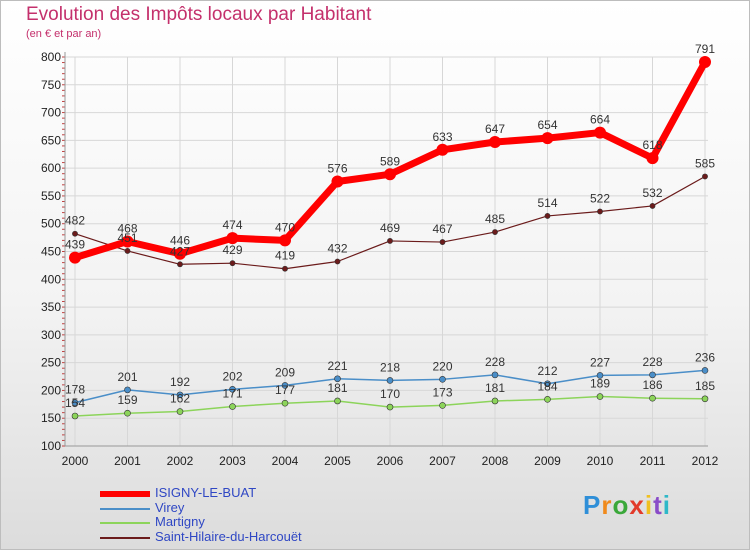  I want to click on x-tick-label: 2005, so click(337, 461).